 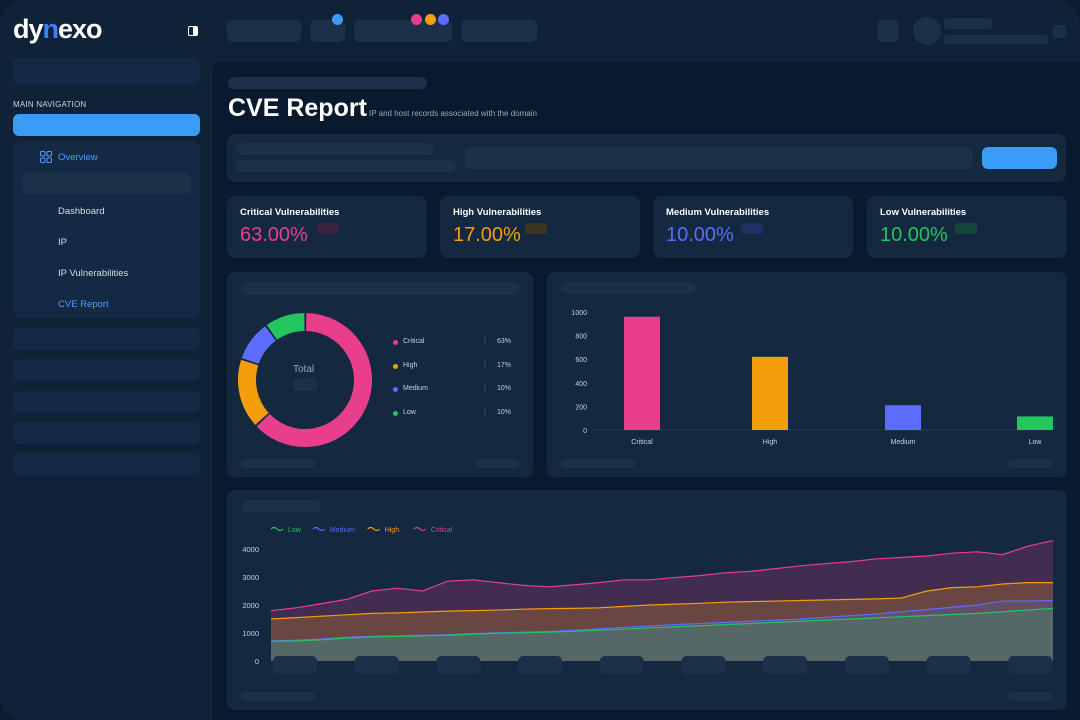 What do you see at coordinates (50, 104) in the screenshot?
I see `nav-heading: MAIN NAVIGATION` at bounding box center [50, 104].